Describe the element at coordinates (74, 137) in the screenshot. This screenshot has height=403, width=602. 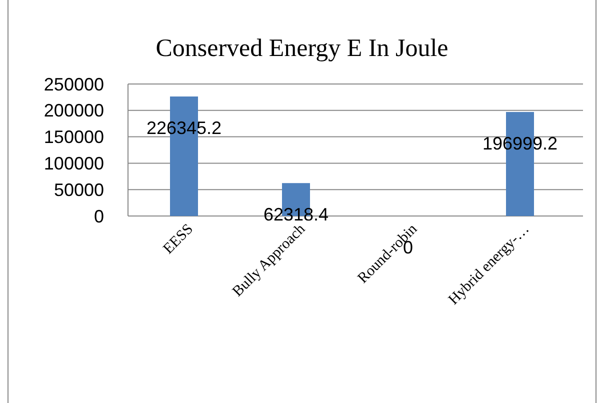
I see `y-tick-label: 150000` at that location.